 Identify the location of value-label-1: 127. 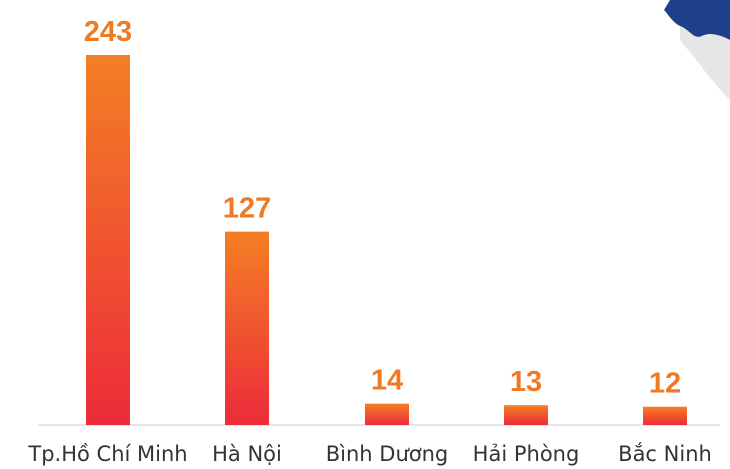
(247, 209).